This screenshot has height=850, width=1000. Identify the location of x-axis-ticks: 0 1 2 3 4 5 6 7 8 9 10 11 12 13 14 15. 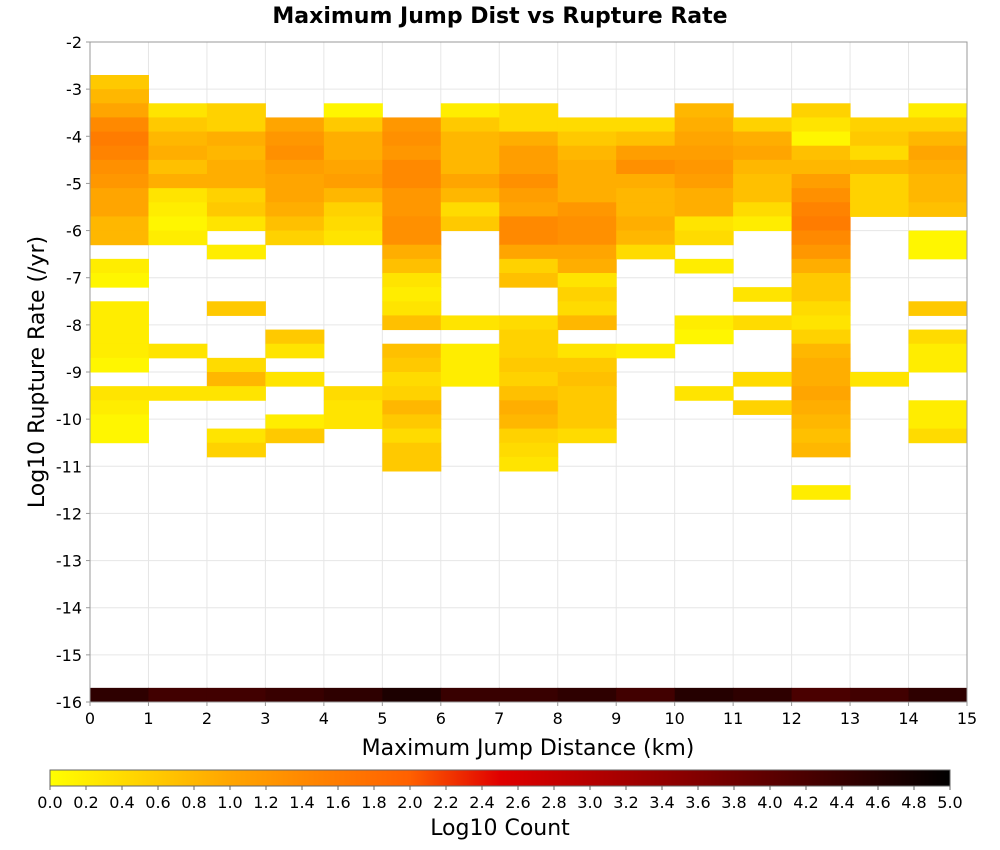
(531, 715).